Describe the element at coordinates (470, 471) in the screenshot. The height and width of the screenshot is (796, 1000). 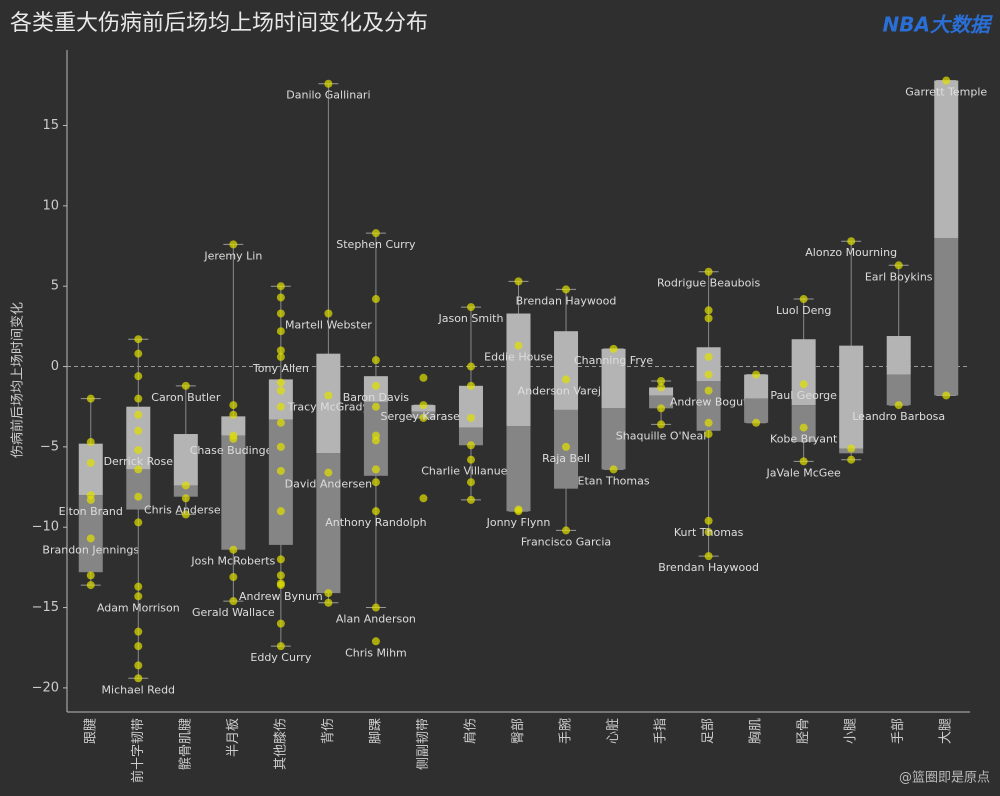
I see `player-label: Charlie Villanueva` at that location.